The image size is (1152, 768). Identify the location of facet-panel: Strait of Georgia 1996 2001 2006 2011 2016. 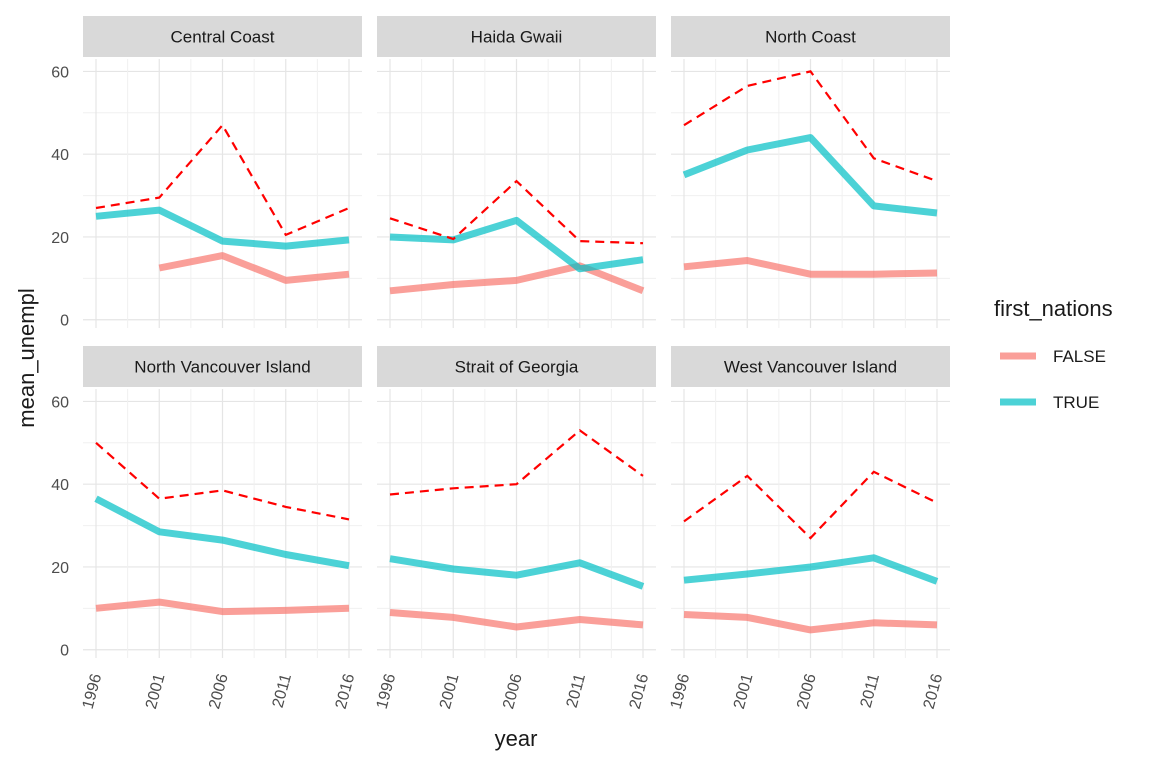
(515, 528).